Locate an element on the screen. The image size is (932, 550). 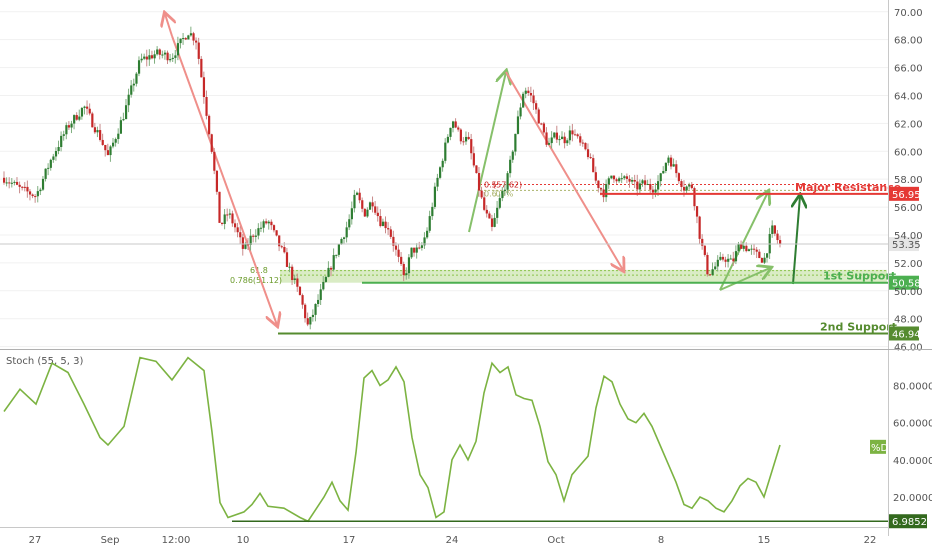
level-price-badge-text-1: 56.95 is located at coordinates (906, 195).